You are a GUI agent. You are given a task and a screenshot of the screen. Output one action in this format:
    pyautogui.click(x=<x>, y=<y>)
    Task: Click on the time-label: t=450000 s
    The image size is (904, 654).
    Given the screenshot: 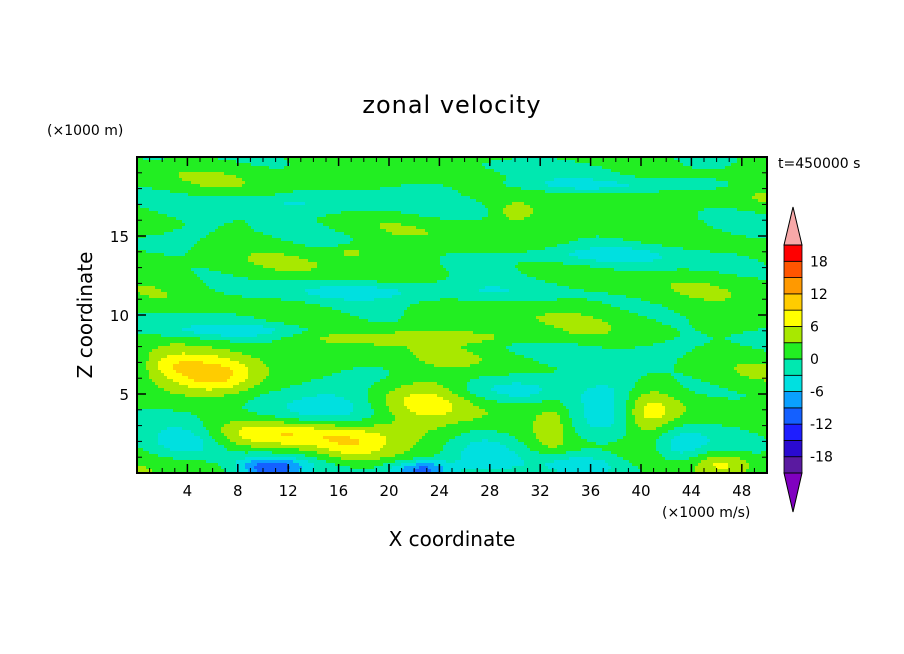 What is the action you would take?
    pyautogui.click(x=819, y=164)
    